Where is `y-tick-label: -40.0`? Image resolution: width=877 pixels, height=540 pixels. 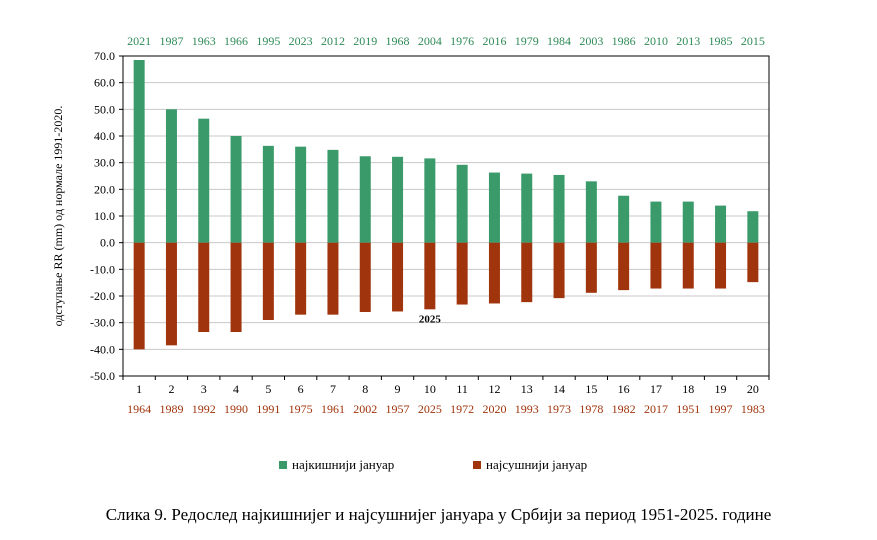 y-tick-label: -40.0 is located at coordinates (102, 349).